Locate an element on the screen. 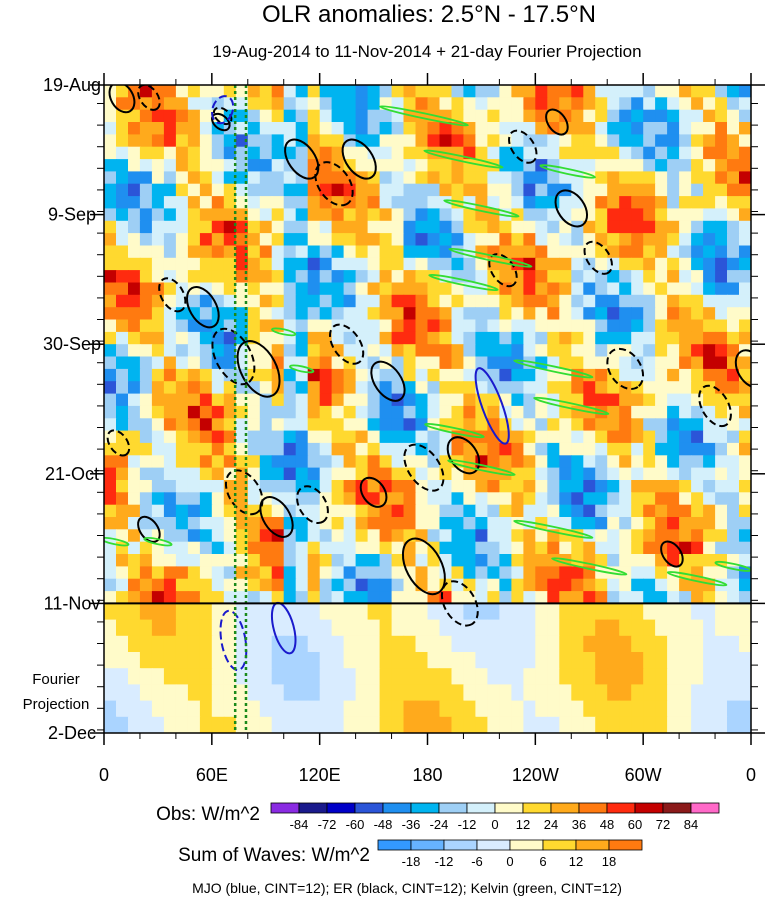 This screenshot has height=899, width=771. x-tick-label: 60E is located at coordinates (212, 775).